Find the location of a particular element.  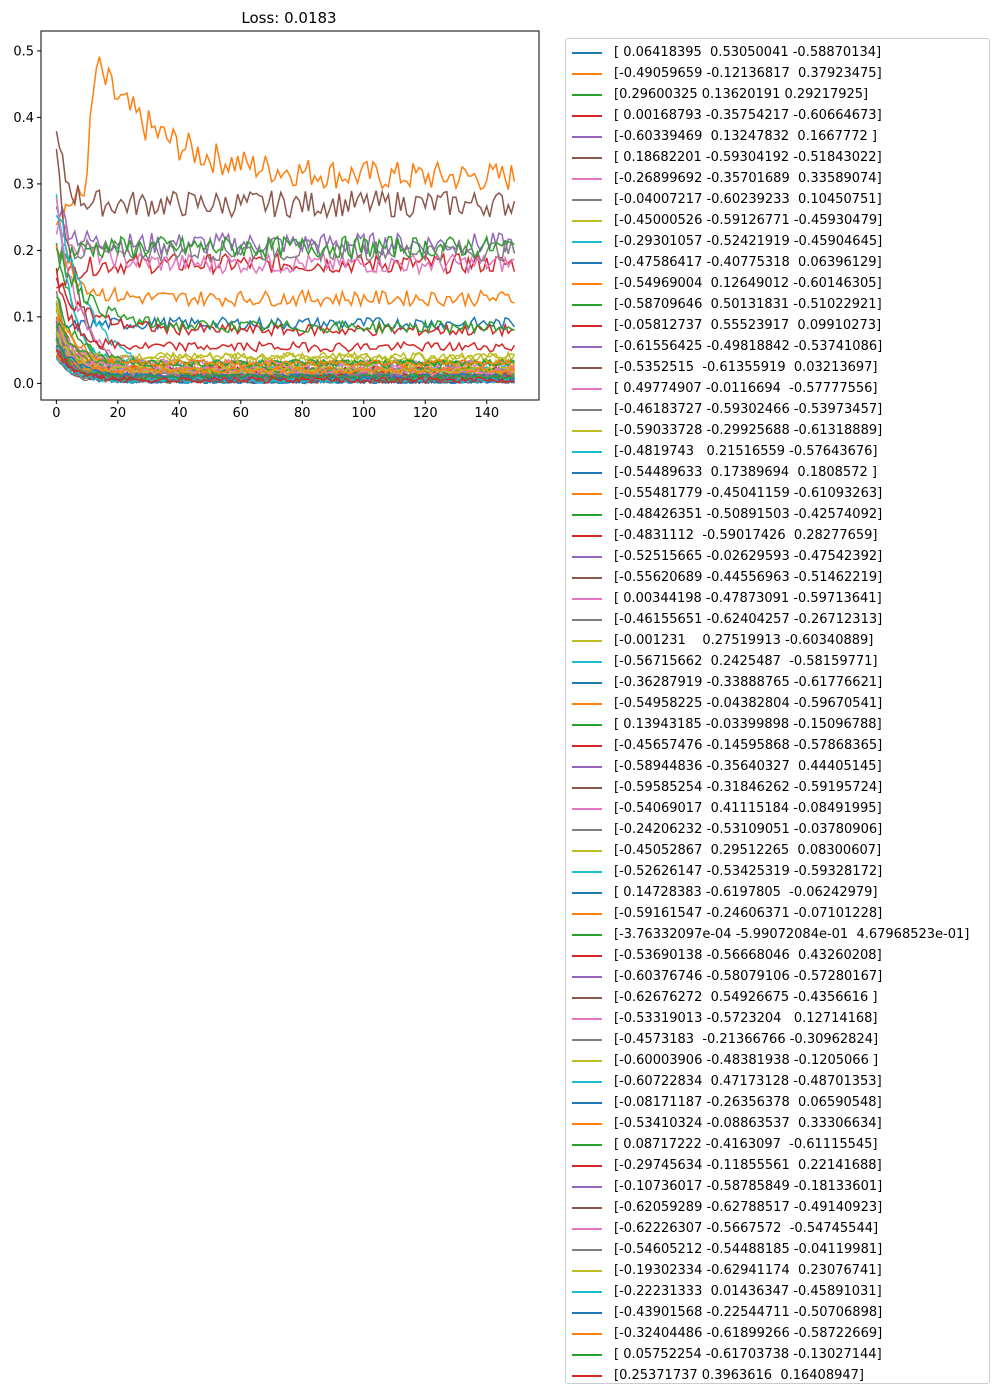

legend-entry: [-0.43901568 -0.22544711 -0.50706898] is located at coordinates (777, 1312).